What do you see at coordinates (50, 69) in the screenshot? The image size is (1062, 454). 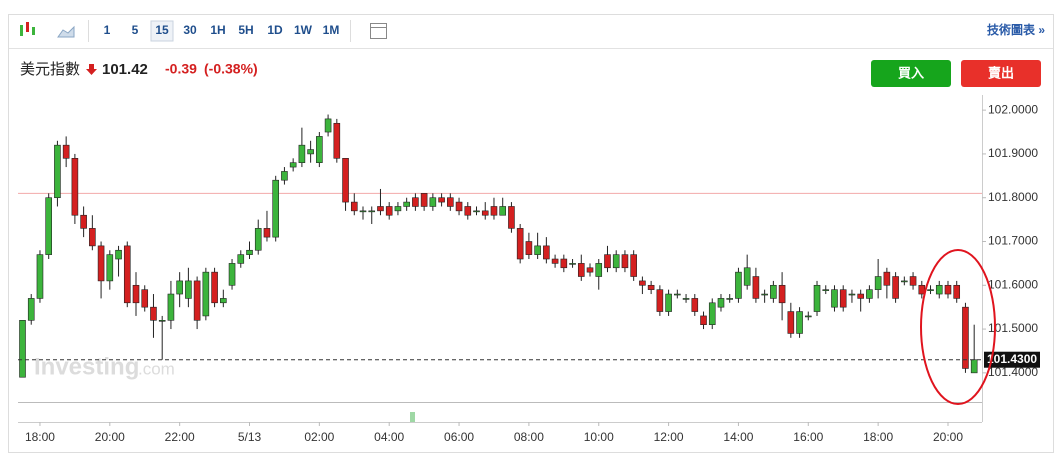 I see `instrument-name: 美元指數` at bounding box center [50, 69].